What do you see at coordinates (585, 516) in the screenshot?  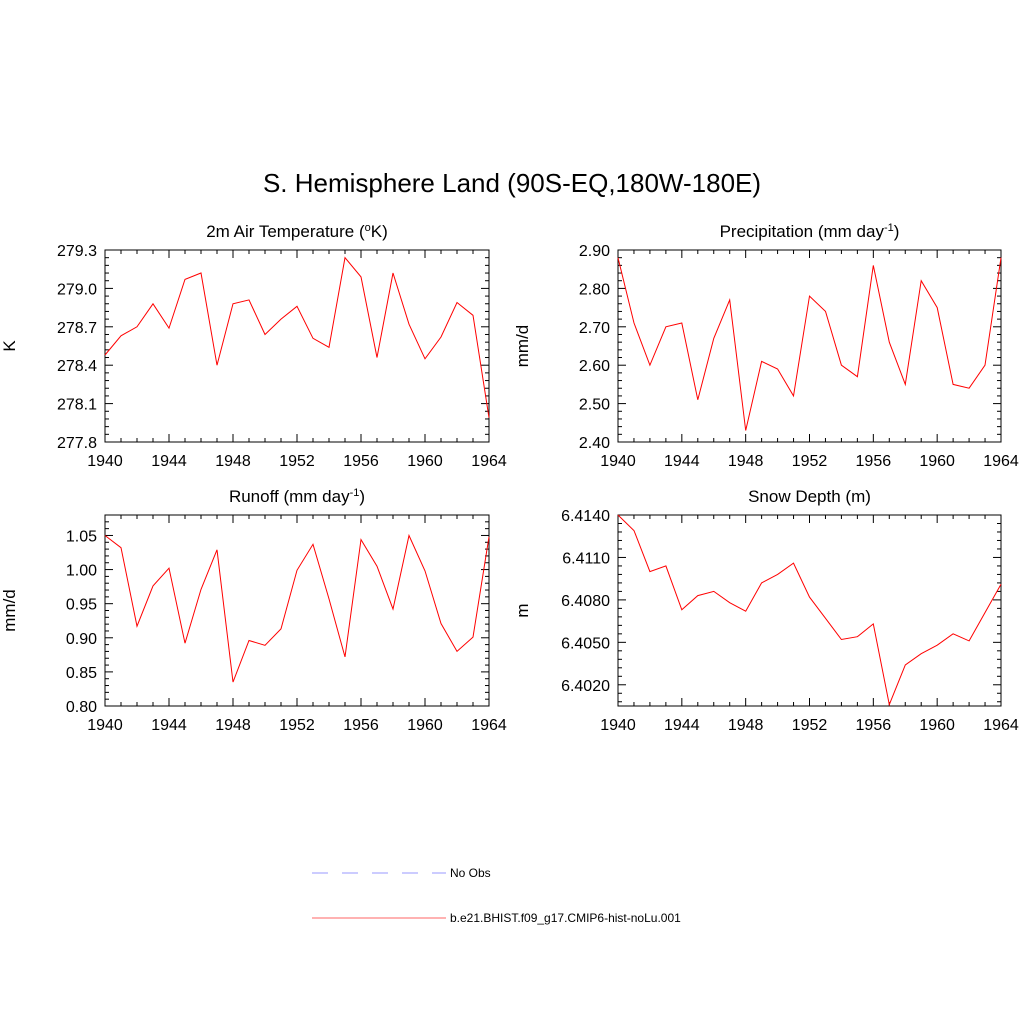 I see `y-tick-label: 6.4140` at bounding box center [585, 516].